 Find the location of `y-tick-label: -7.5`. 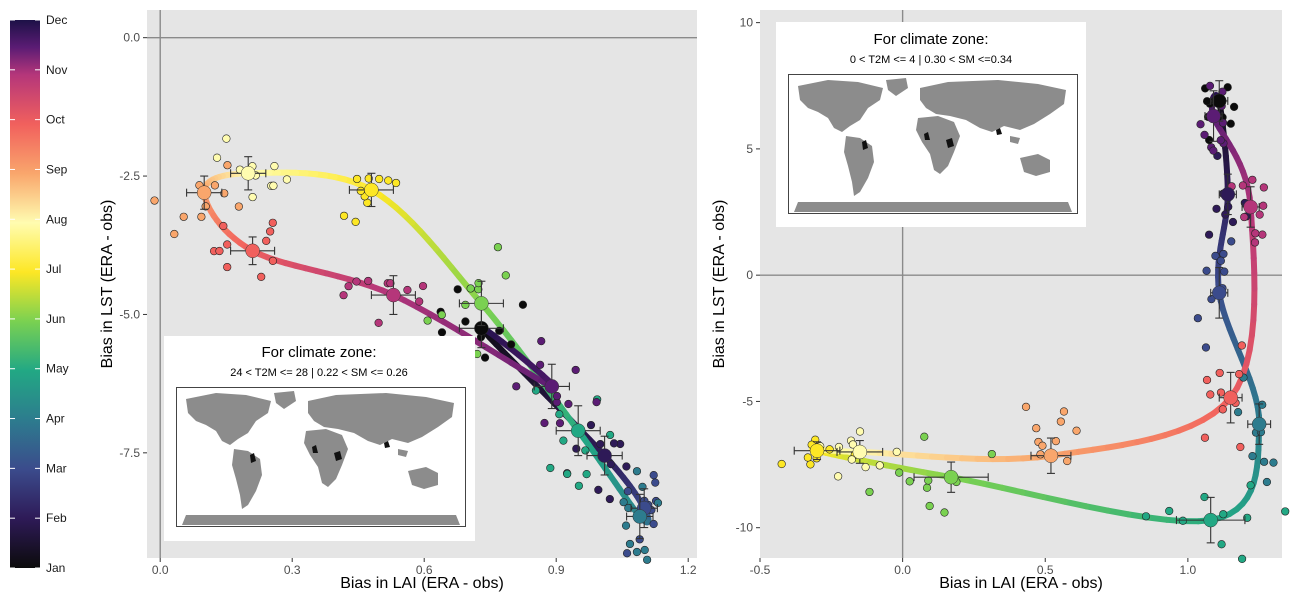

y-tick-label: -7.5 is located at coordinates (129, 453).